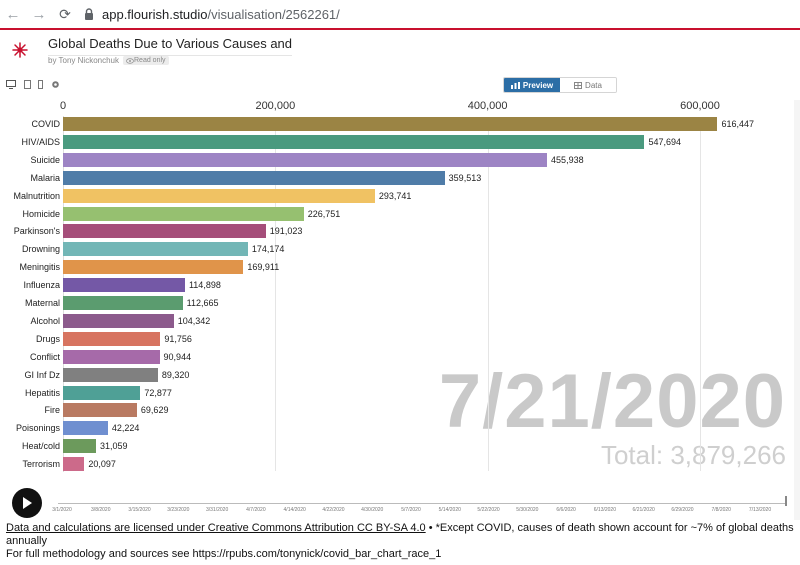 The height and width of the screenshot is (565, 800). Describe the element at coordinates (538, 85) in the screenshot. I see `tab-preview-label: Preview` at that location.